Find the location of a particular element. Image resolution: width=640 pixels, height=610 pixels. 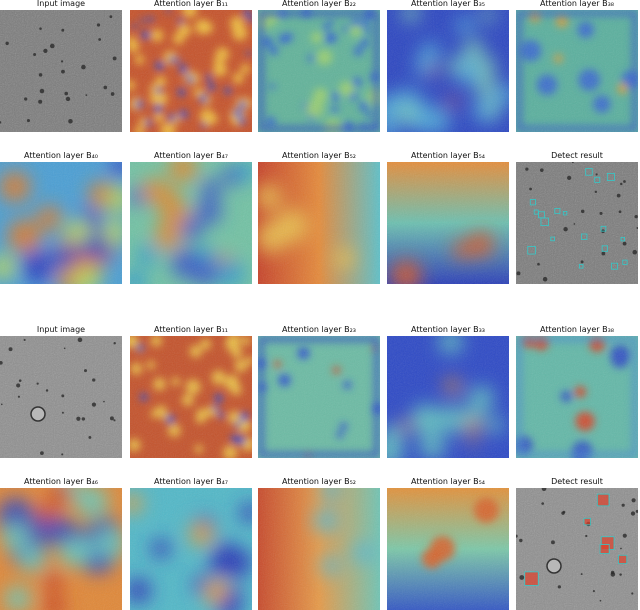

panel-caption: Attention layer B₄₆ is located at coordinates (61, 481).